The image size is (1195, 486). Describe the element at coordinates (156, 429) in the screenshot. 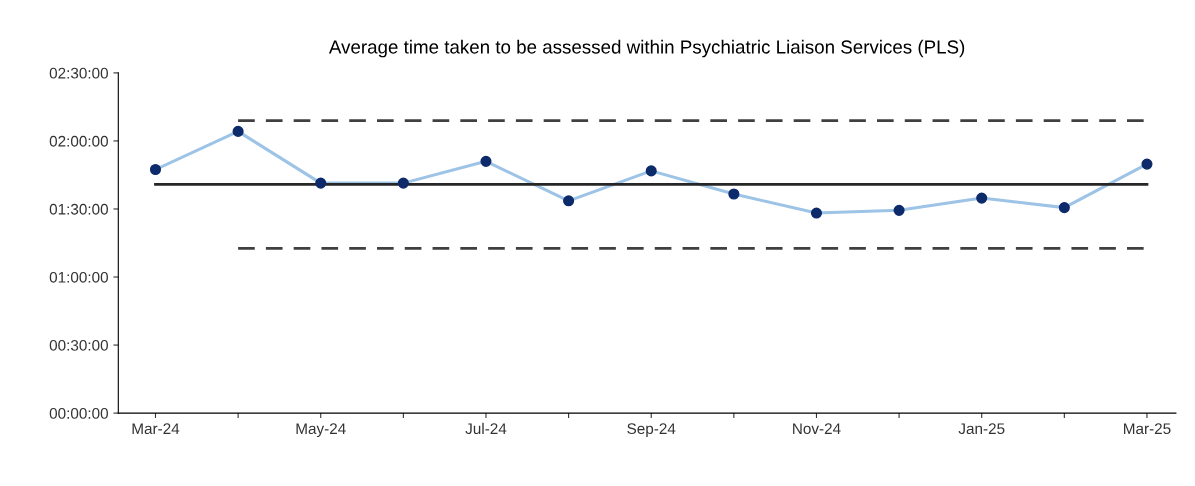

I see `x-tick-label: Mar-24` at that location.